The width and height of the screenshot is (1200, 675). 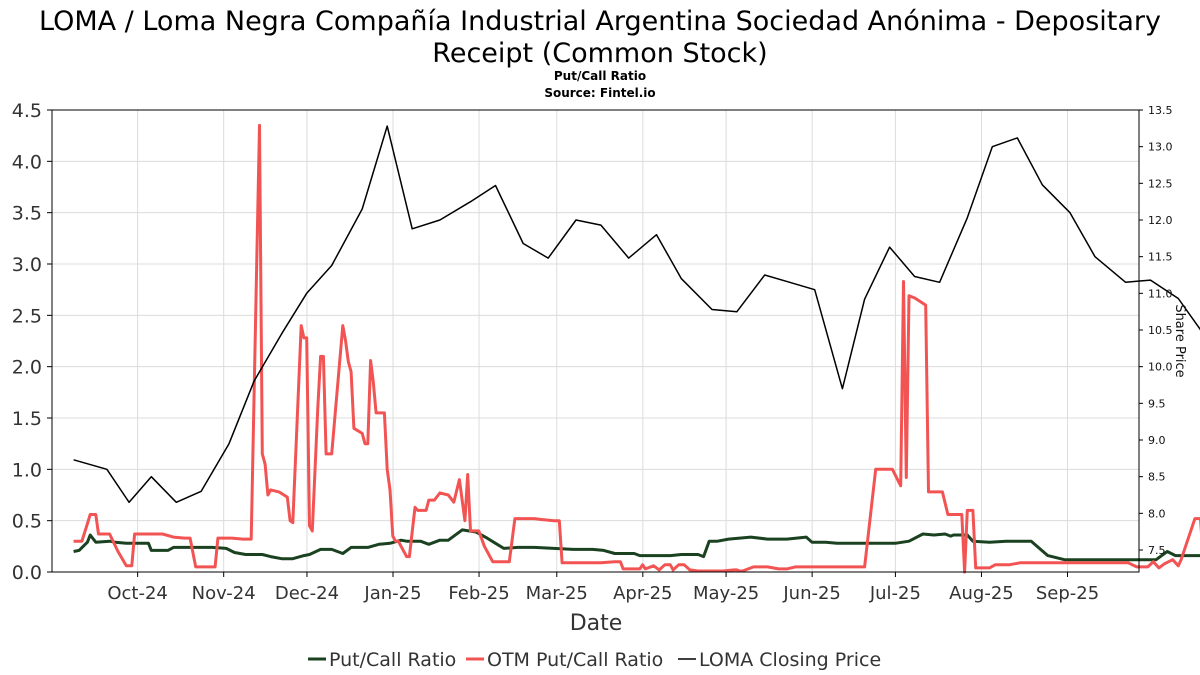 What do you see at coordinates (1157, 440) in the screenshot?
I see `right-tick-label: 9.0` at bounding box center [1157, 440].